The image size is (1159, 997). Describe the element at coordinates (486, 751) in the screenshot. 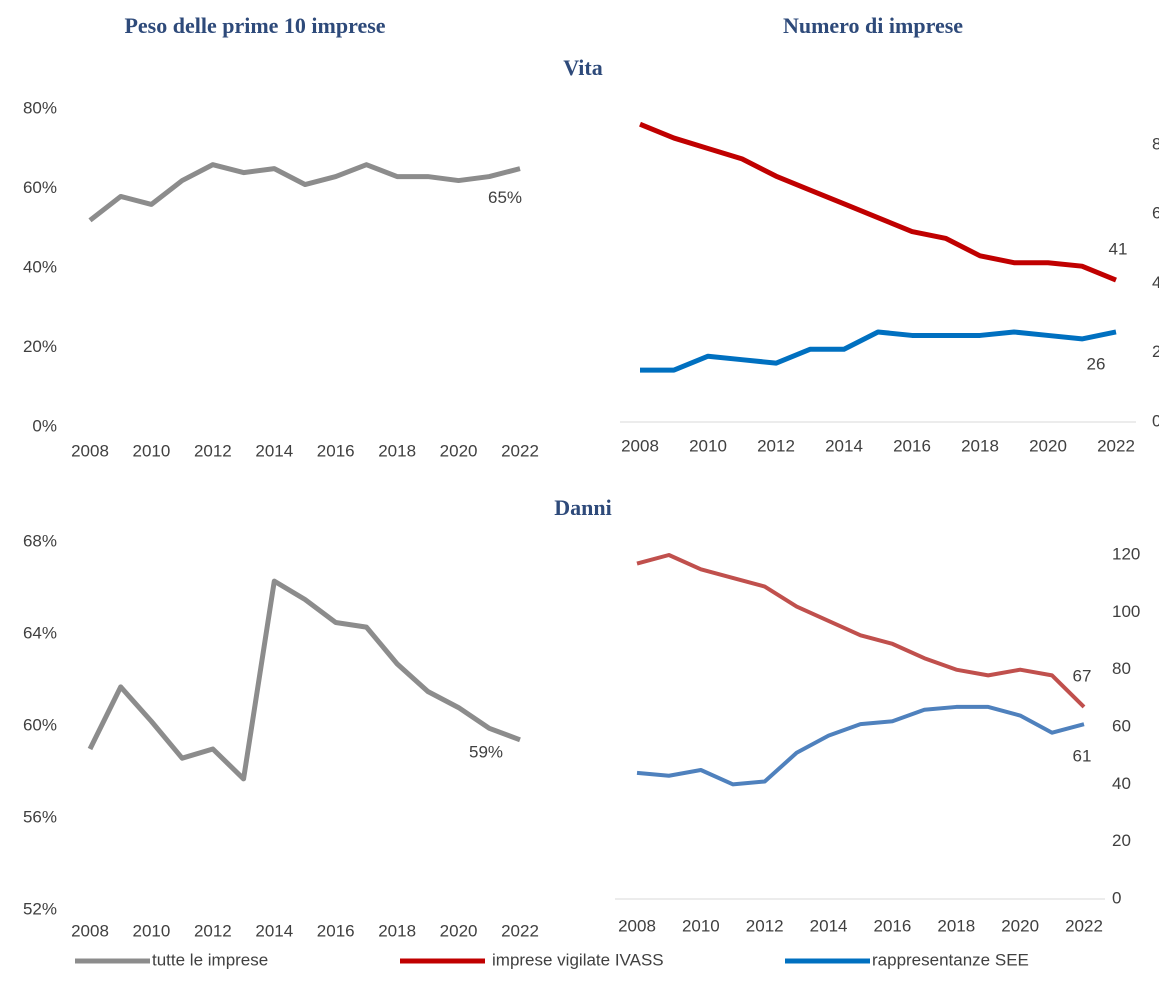

I see `data-label: 59%` at that location.